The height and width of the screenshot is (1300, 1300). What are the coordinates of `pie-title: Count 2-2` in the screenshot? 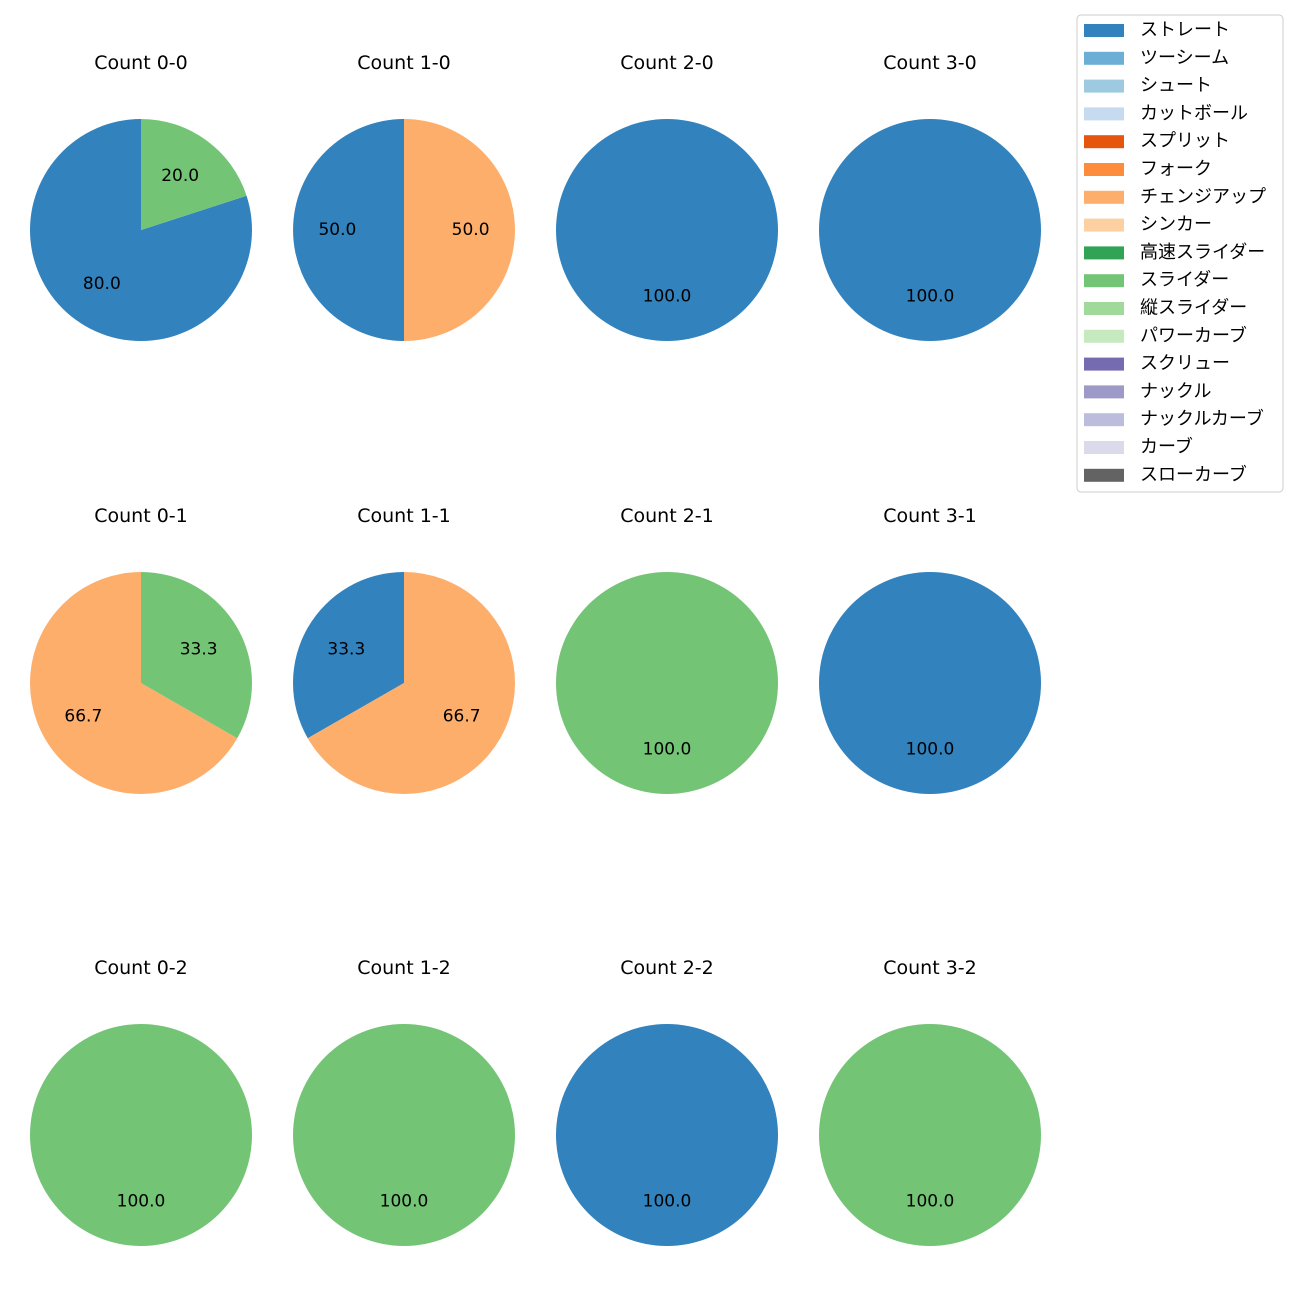 It's located at (667, 968).